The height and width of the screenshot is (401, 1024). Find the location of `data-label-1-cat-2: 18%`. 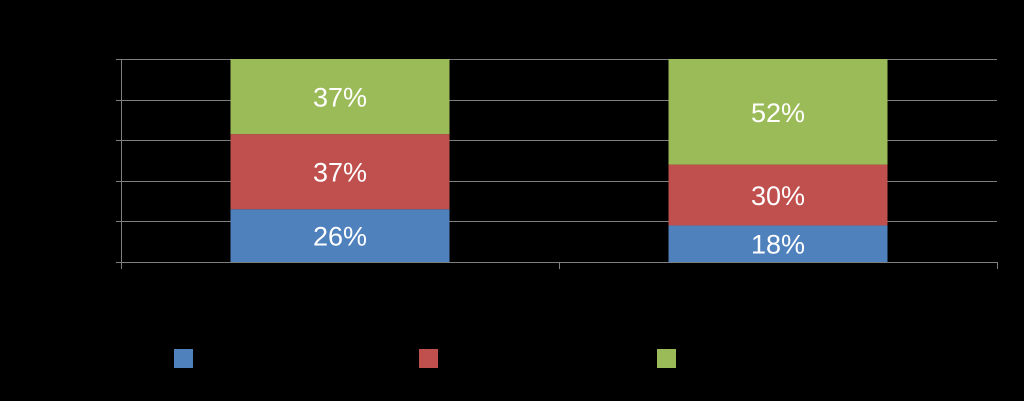

data-label-1-cat-2: 18% is located at coordinates (778, 245).